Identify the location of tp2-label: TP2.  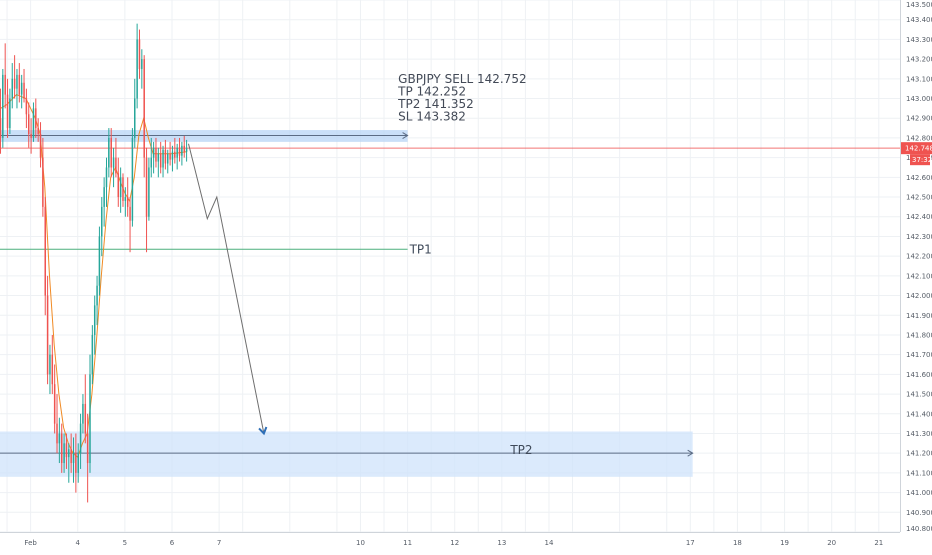
(520, 450).